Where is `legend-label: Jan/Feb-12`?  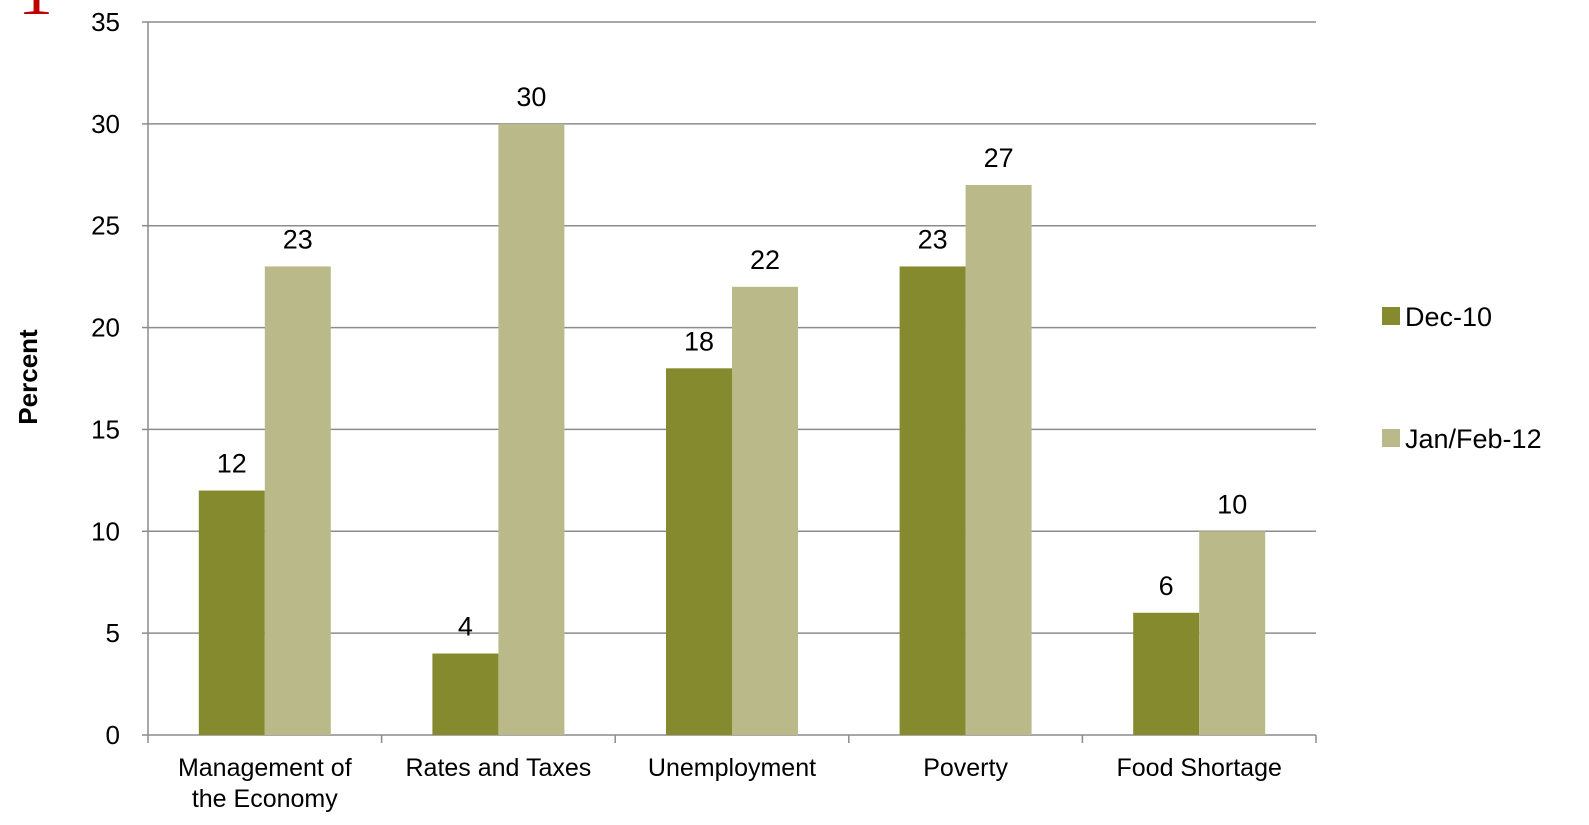
legend-label: Jan/Feb-12 is located at coordinates (1473, 439).